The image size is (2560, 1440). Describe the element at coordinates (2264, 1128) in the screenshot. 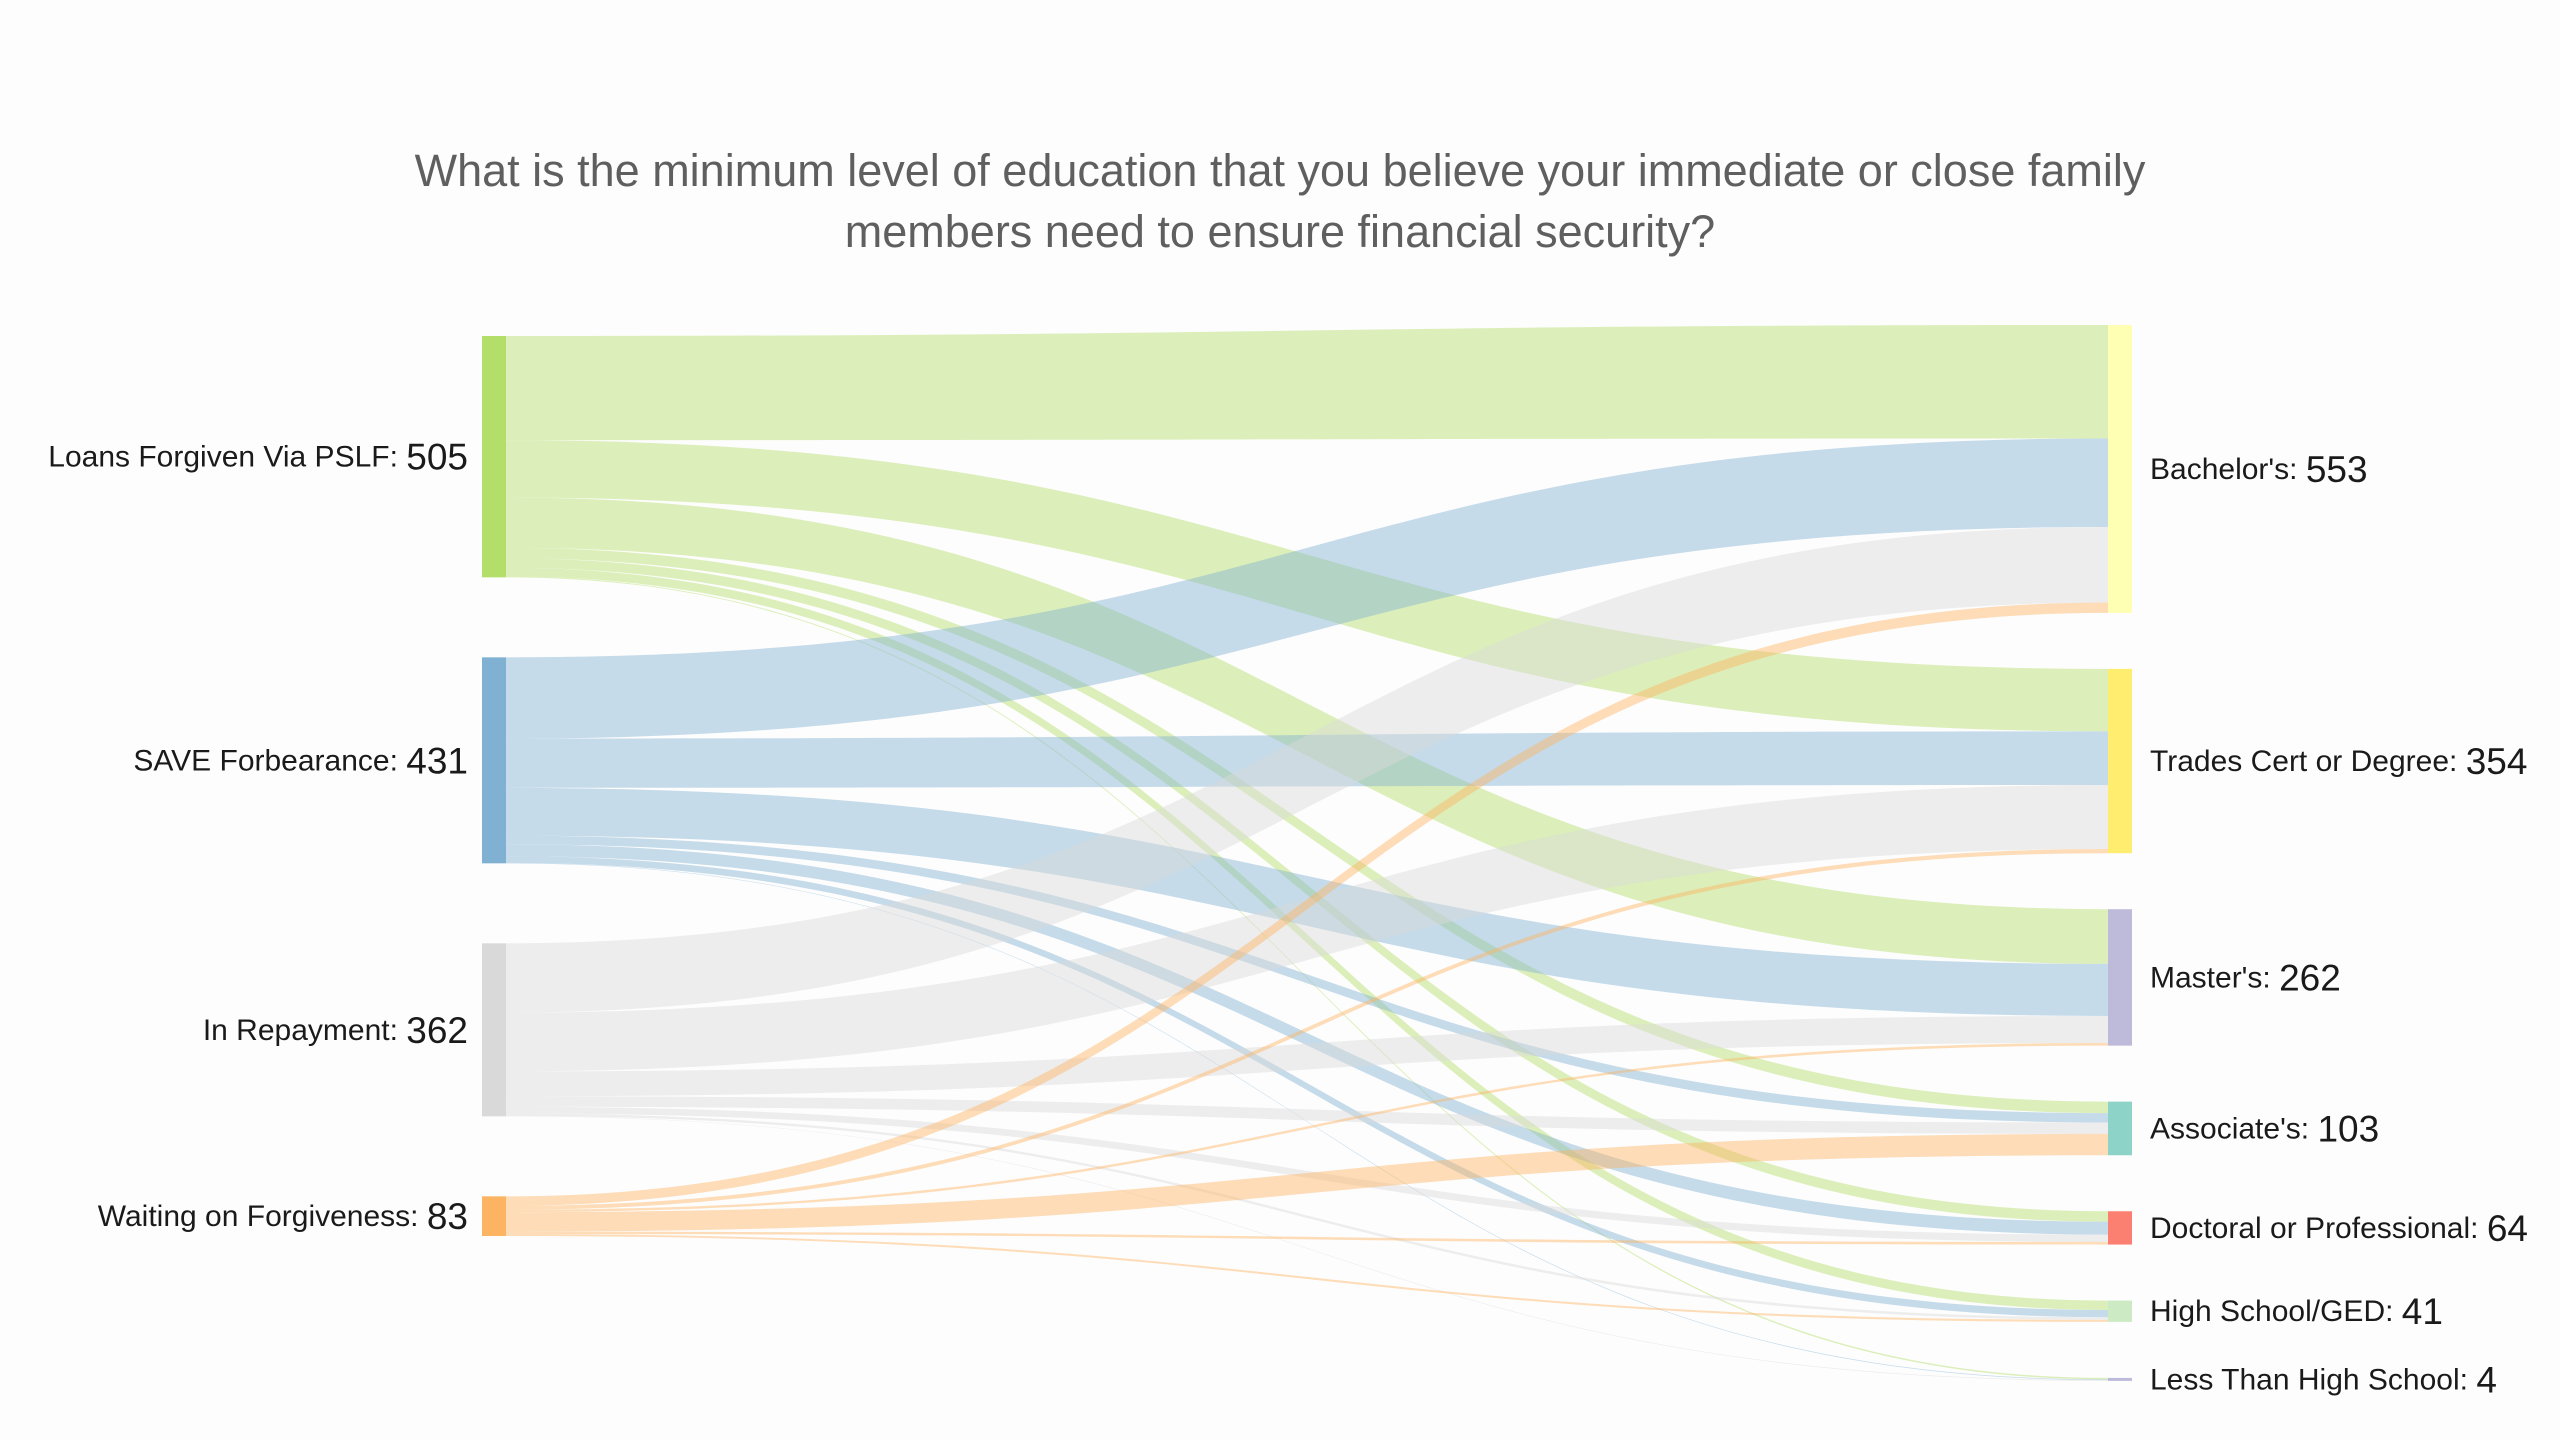

I see `label-associate-s: Associate's: 103` at that location.